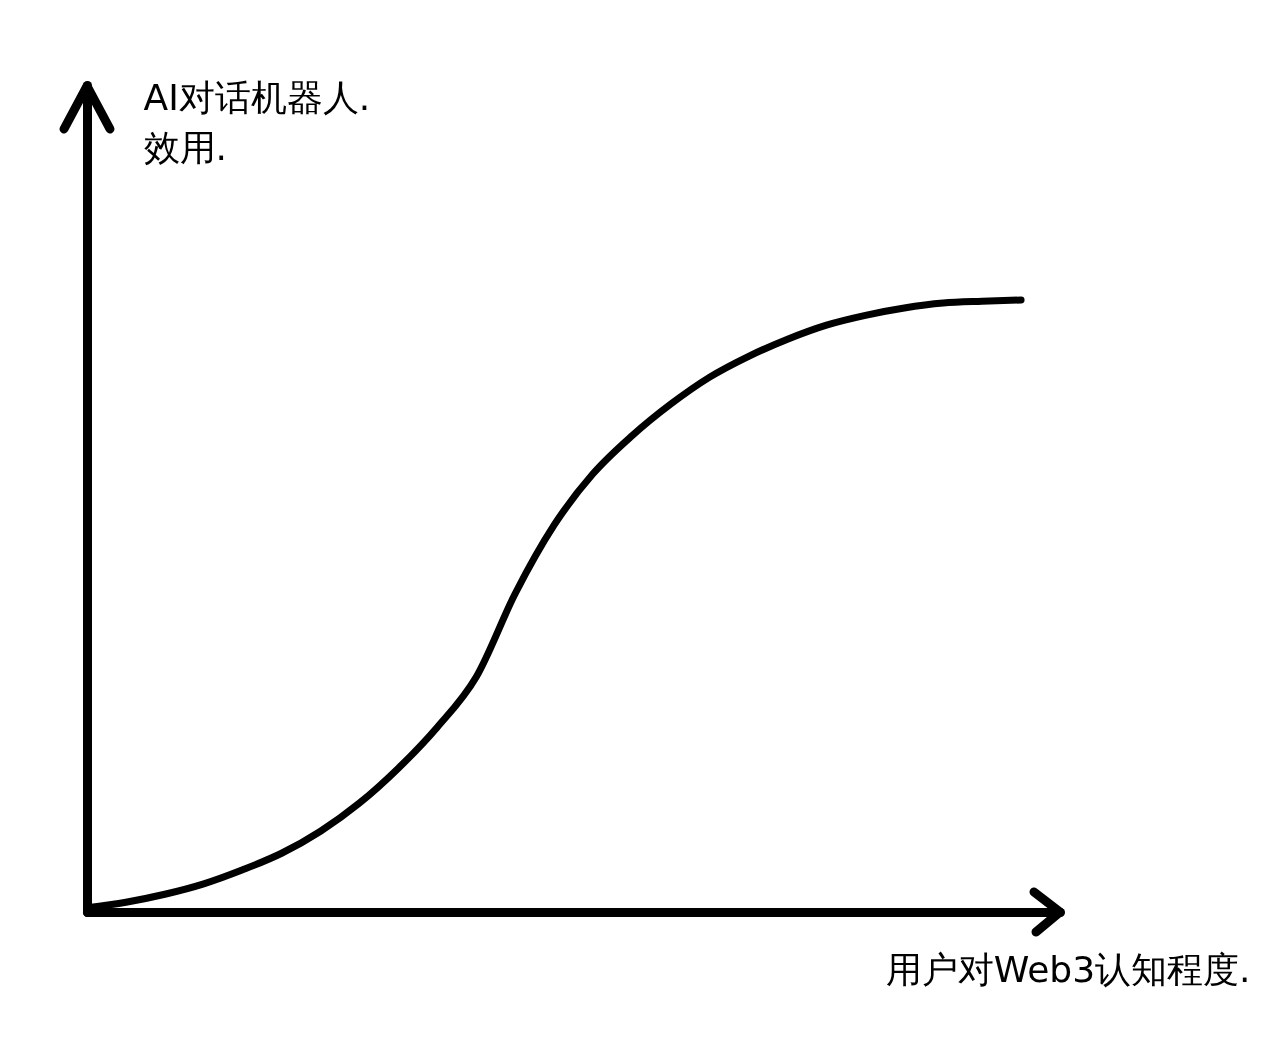 Image resolution: width=1274 pixels, height=1041 pixels. Describe the element at coordinates (1068, 969) in the screenshot. I see `x-axis-title: 用户对Web3认知程度.` at that location.